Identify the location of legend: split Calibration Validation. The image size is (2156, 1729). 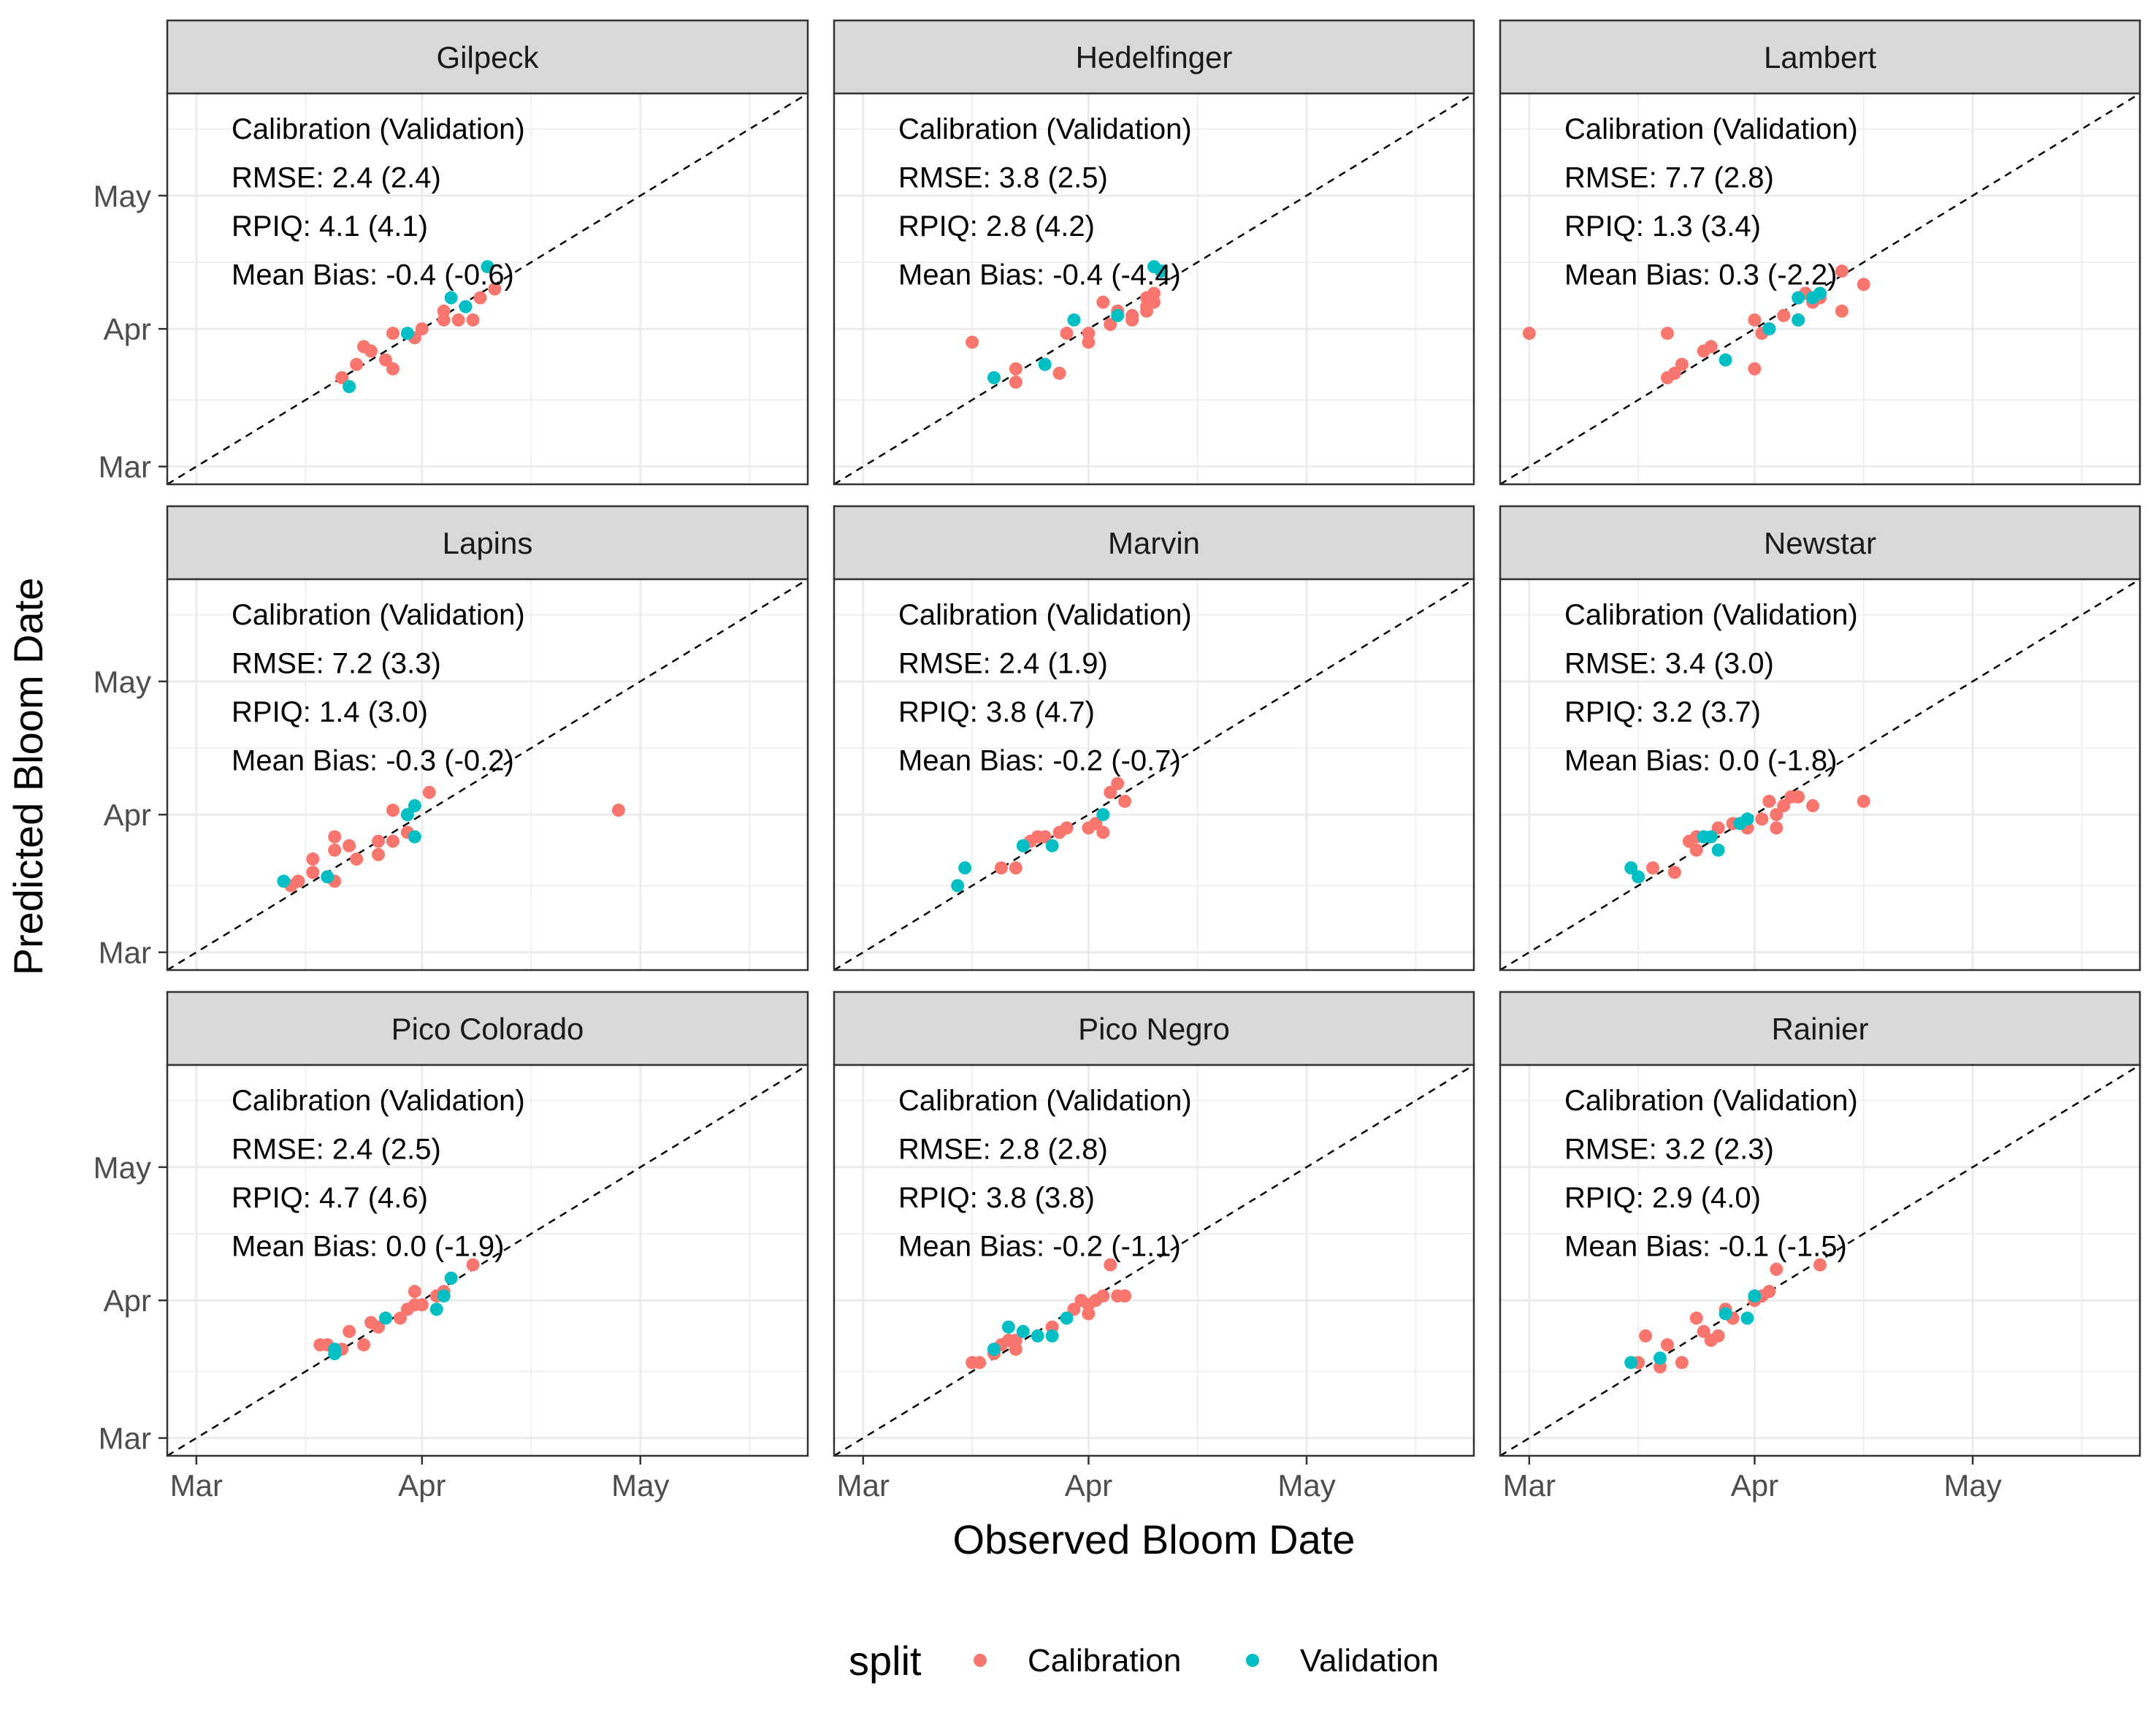
(1144, 1661).